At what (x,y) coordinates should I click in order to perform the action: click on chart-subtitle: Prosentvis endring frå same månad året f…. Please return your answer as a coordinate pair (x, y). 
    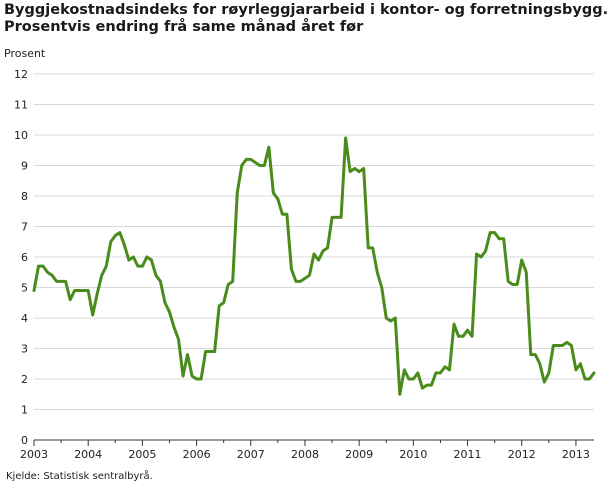
    Looking at the image, I should click on (184, 27).